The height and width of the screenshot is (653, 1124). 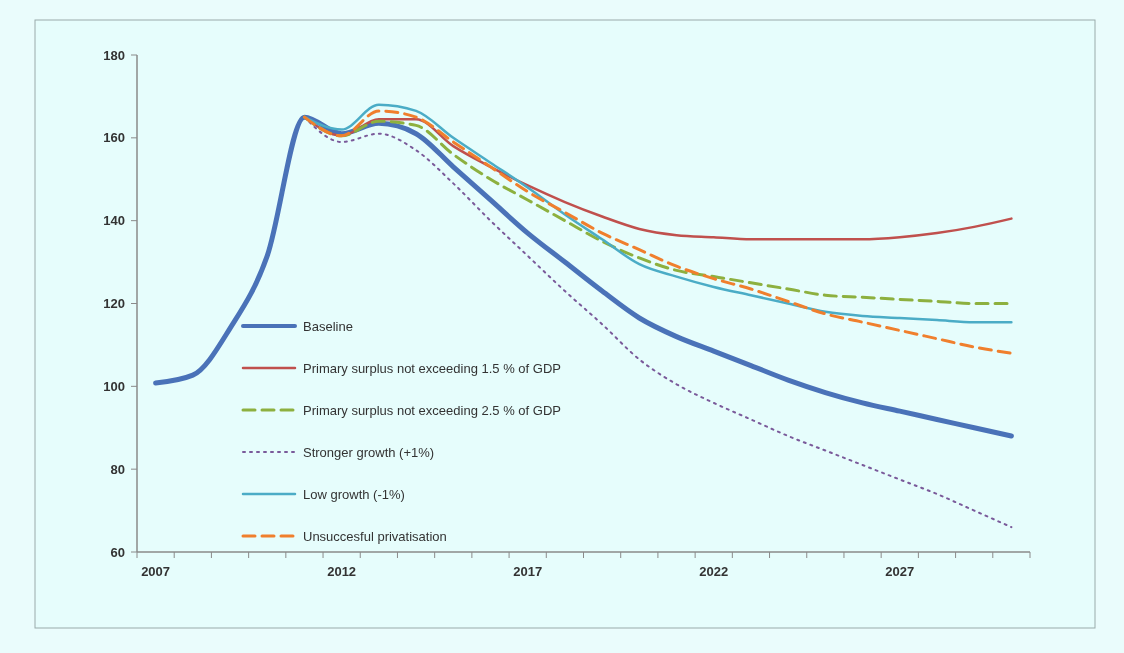 What do you see at coordinates (114, 386) in the screenshot?
I see `y-tick-label: 100` at bounding box center [114, 386].